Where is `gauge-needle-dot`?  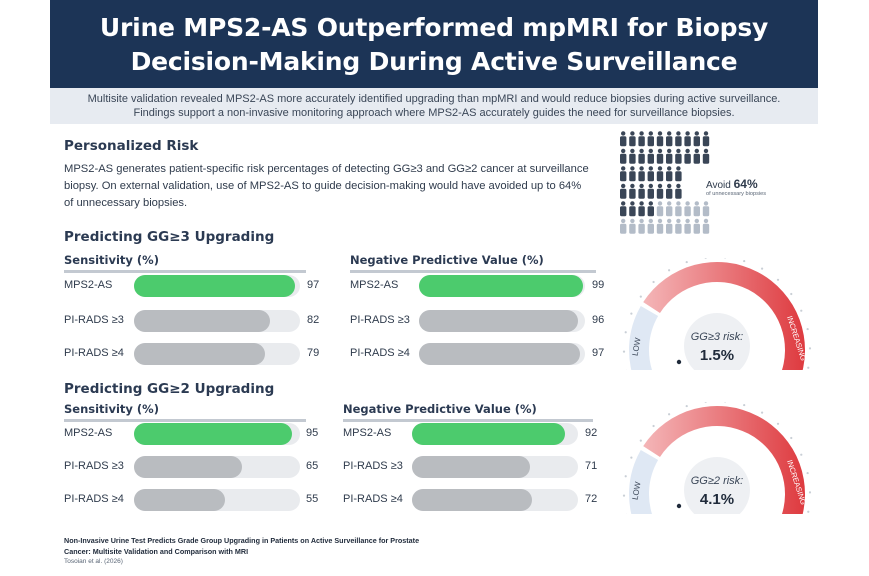 gauge-needle-dot is located at coordinates (679, 362).